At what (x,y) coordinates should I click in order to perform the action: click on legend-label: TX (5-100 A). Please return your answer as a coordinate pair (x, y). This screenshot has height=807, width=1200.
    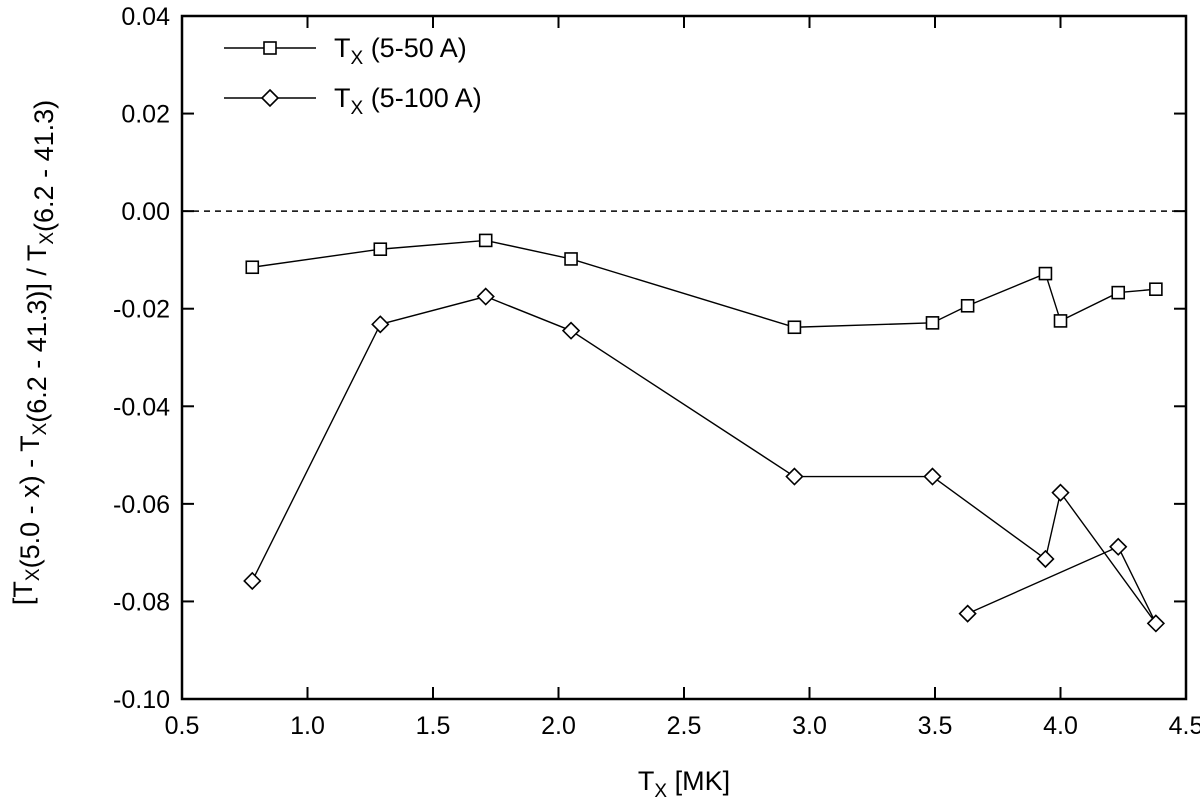
    Looking at the image, I should click on (408, 101).